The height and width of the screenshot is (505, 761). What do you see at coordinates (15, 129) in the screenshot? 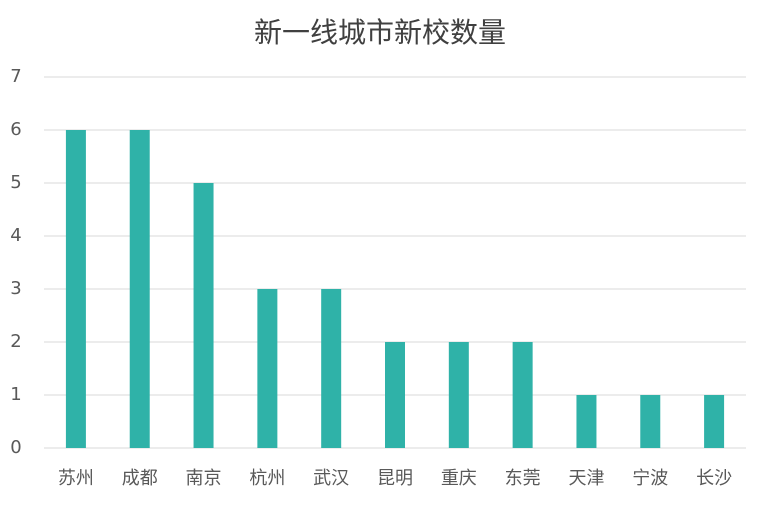
I see `y-tick-label: 6` at bounding box center [15, 129].